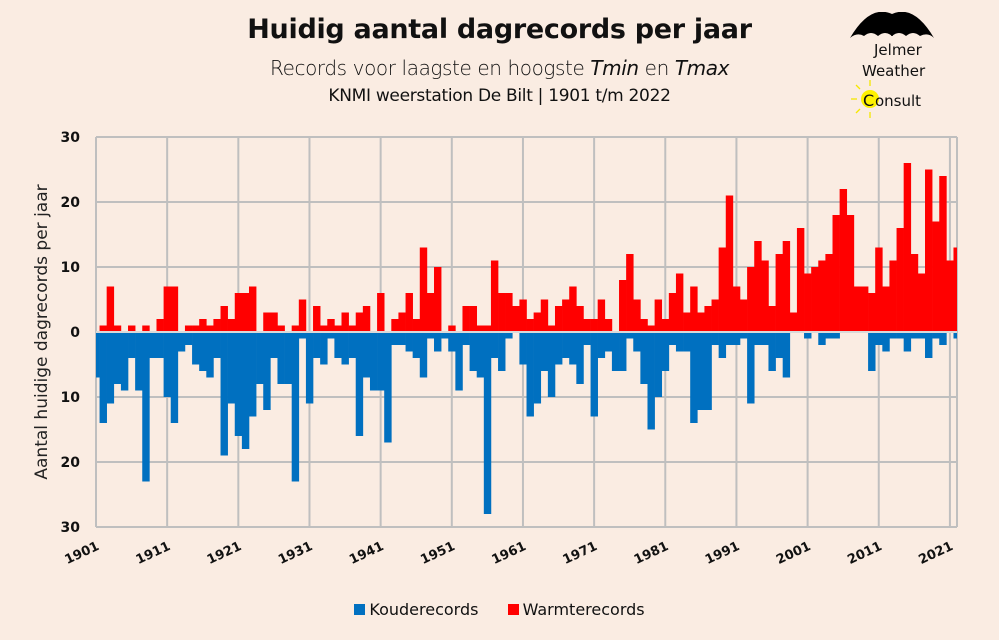 This screenshot has width=999, height=640. I want to click on cold-record-bar-2010, so click(872, 351).